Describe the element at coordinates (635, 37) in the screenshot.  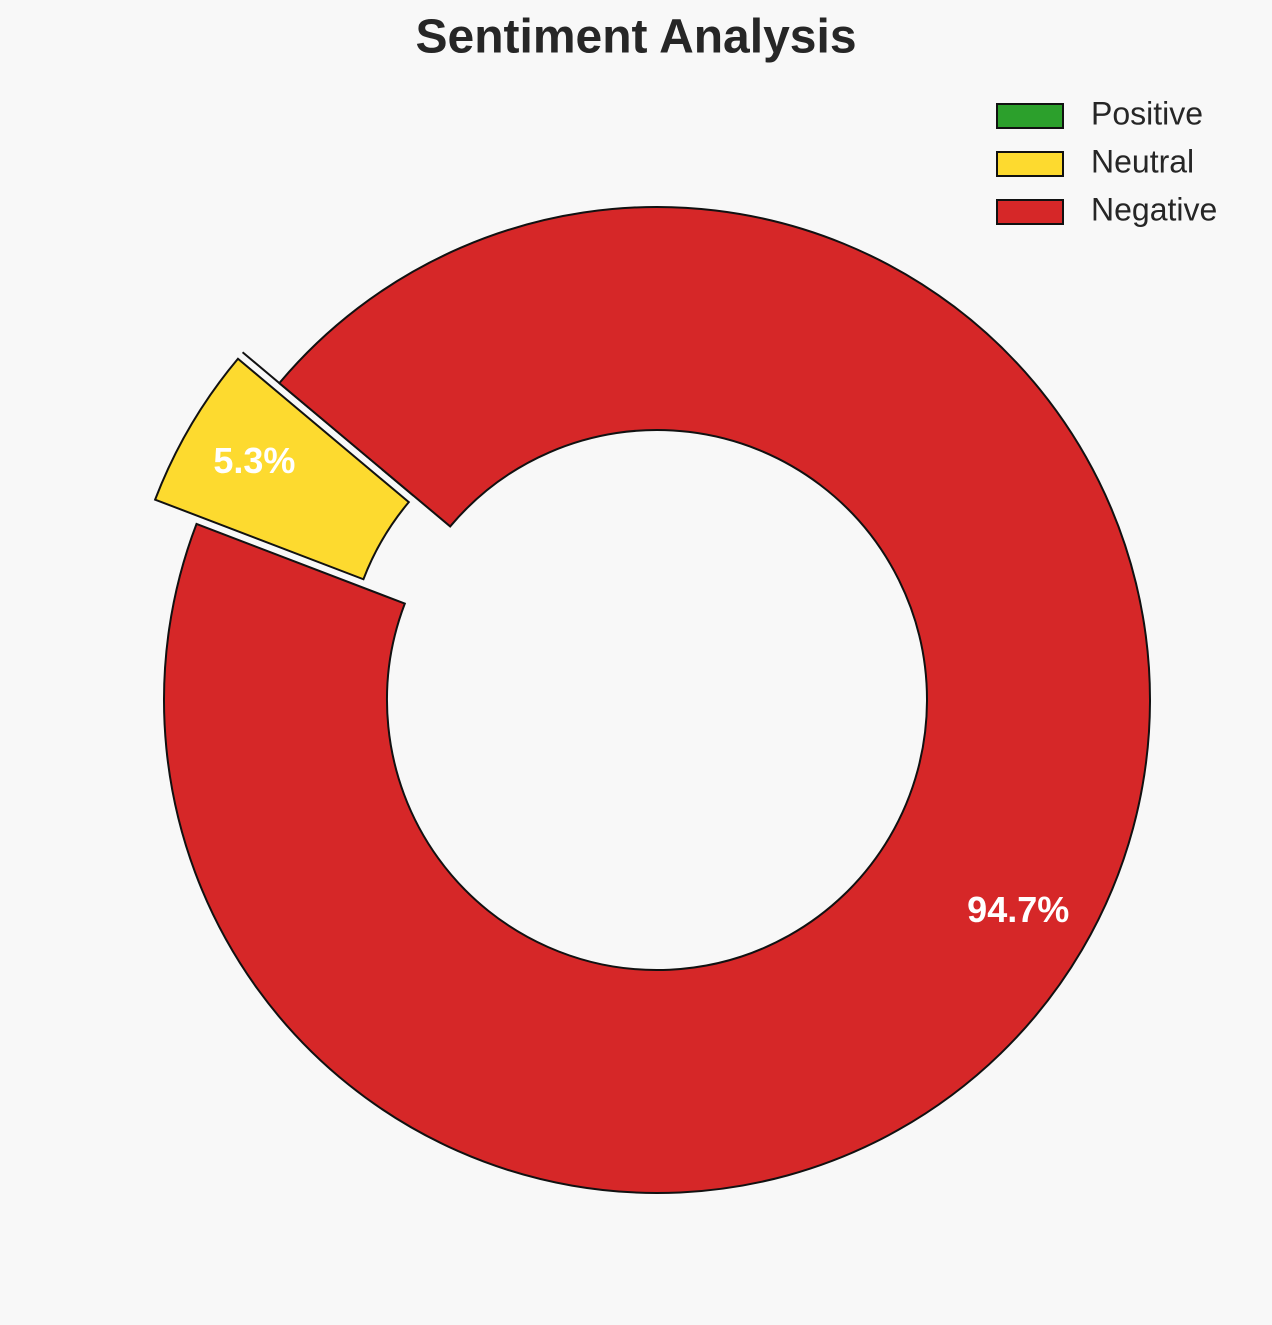
I see `chart-title: Sentiment Analysis` at that location.